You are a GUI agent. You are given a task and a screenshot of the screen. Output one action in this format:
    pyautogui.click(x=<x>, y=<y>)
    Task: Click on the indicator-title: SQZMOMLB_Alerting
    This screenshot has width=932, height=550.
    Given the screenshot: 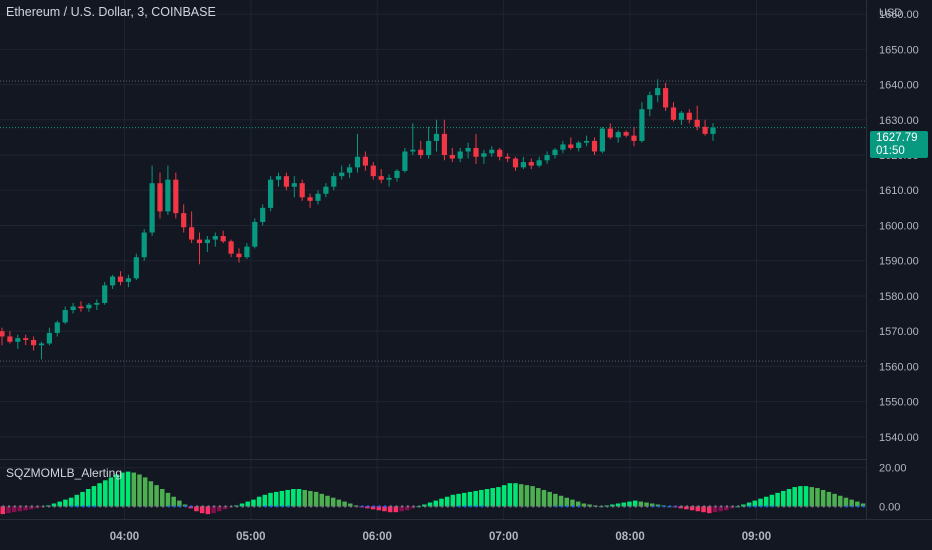 What is the action you would take?
    pyautogui.click(x=64, y=473)
    